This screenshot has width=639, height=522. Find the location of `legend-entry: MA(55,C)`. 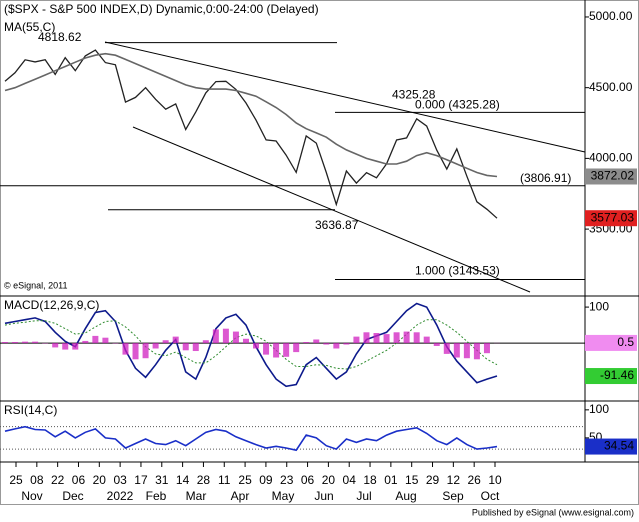

legend-entry: MA(55,C) is located at coordinates (29, 27).